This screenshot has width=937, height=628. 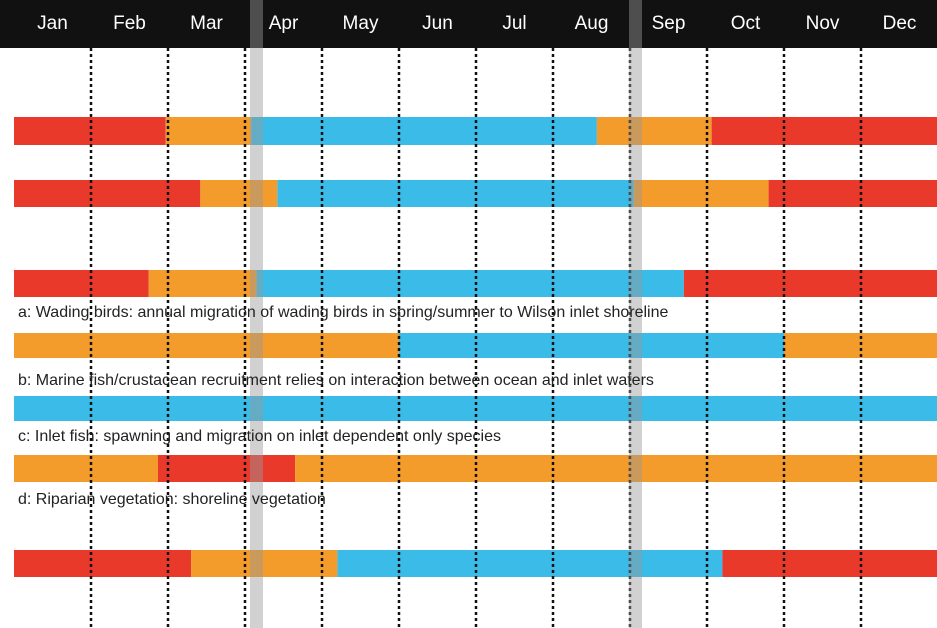 What do you see at coordinates (514, 23) in the screenshot?
I see `month-label: Jul` at bounding box center [514, 23].